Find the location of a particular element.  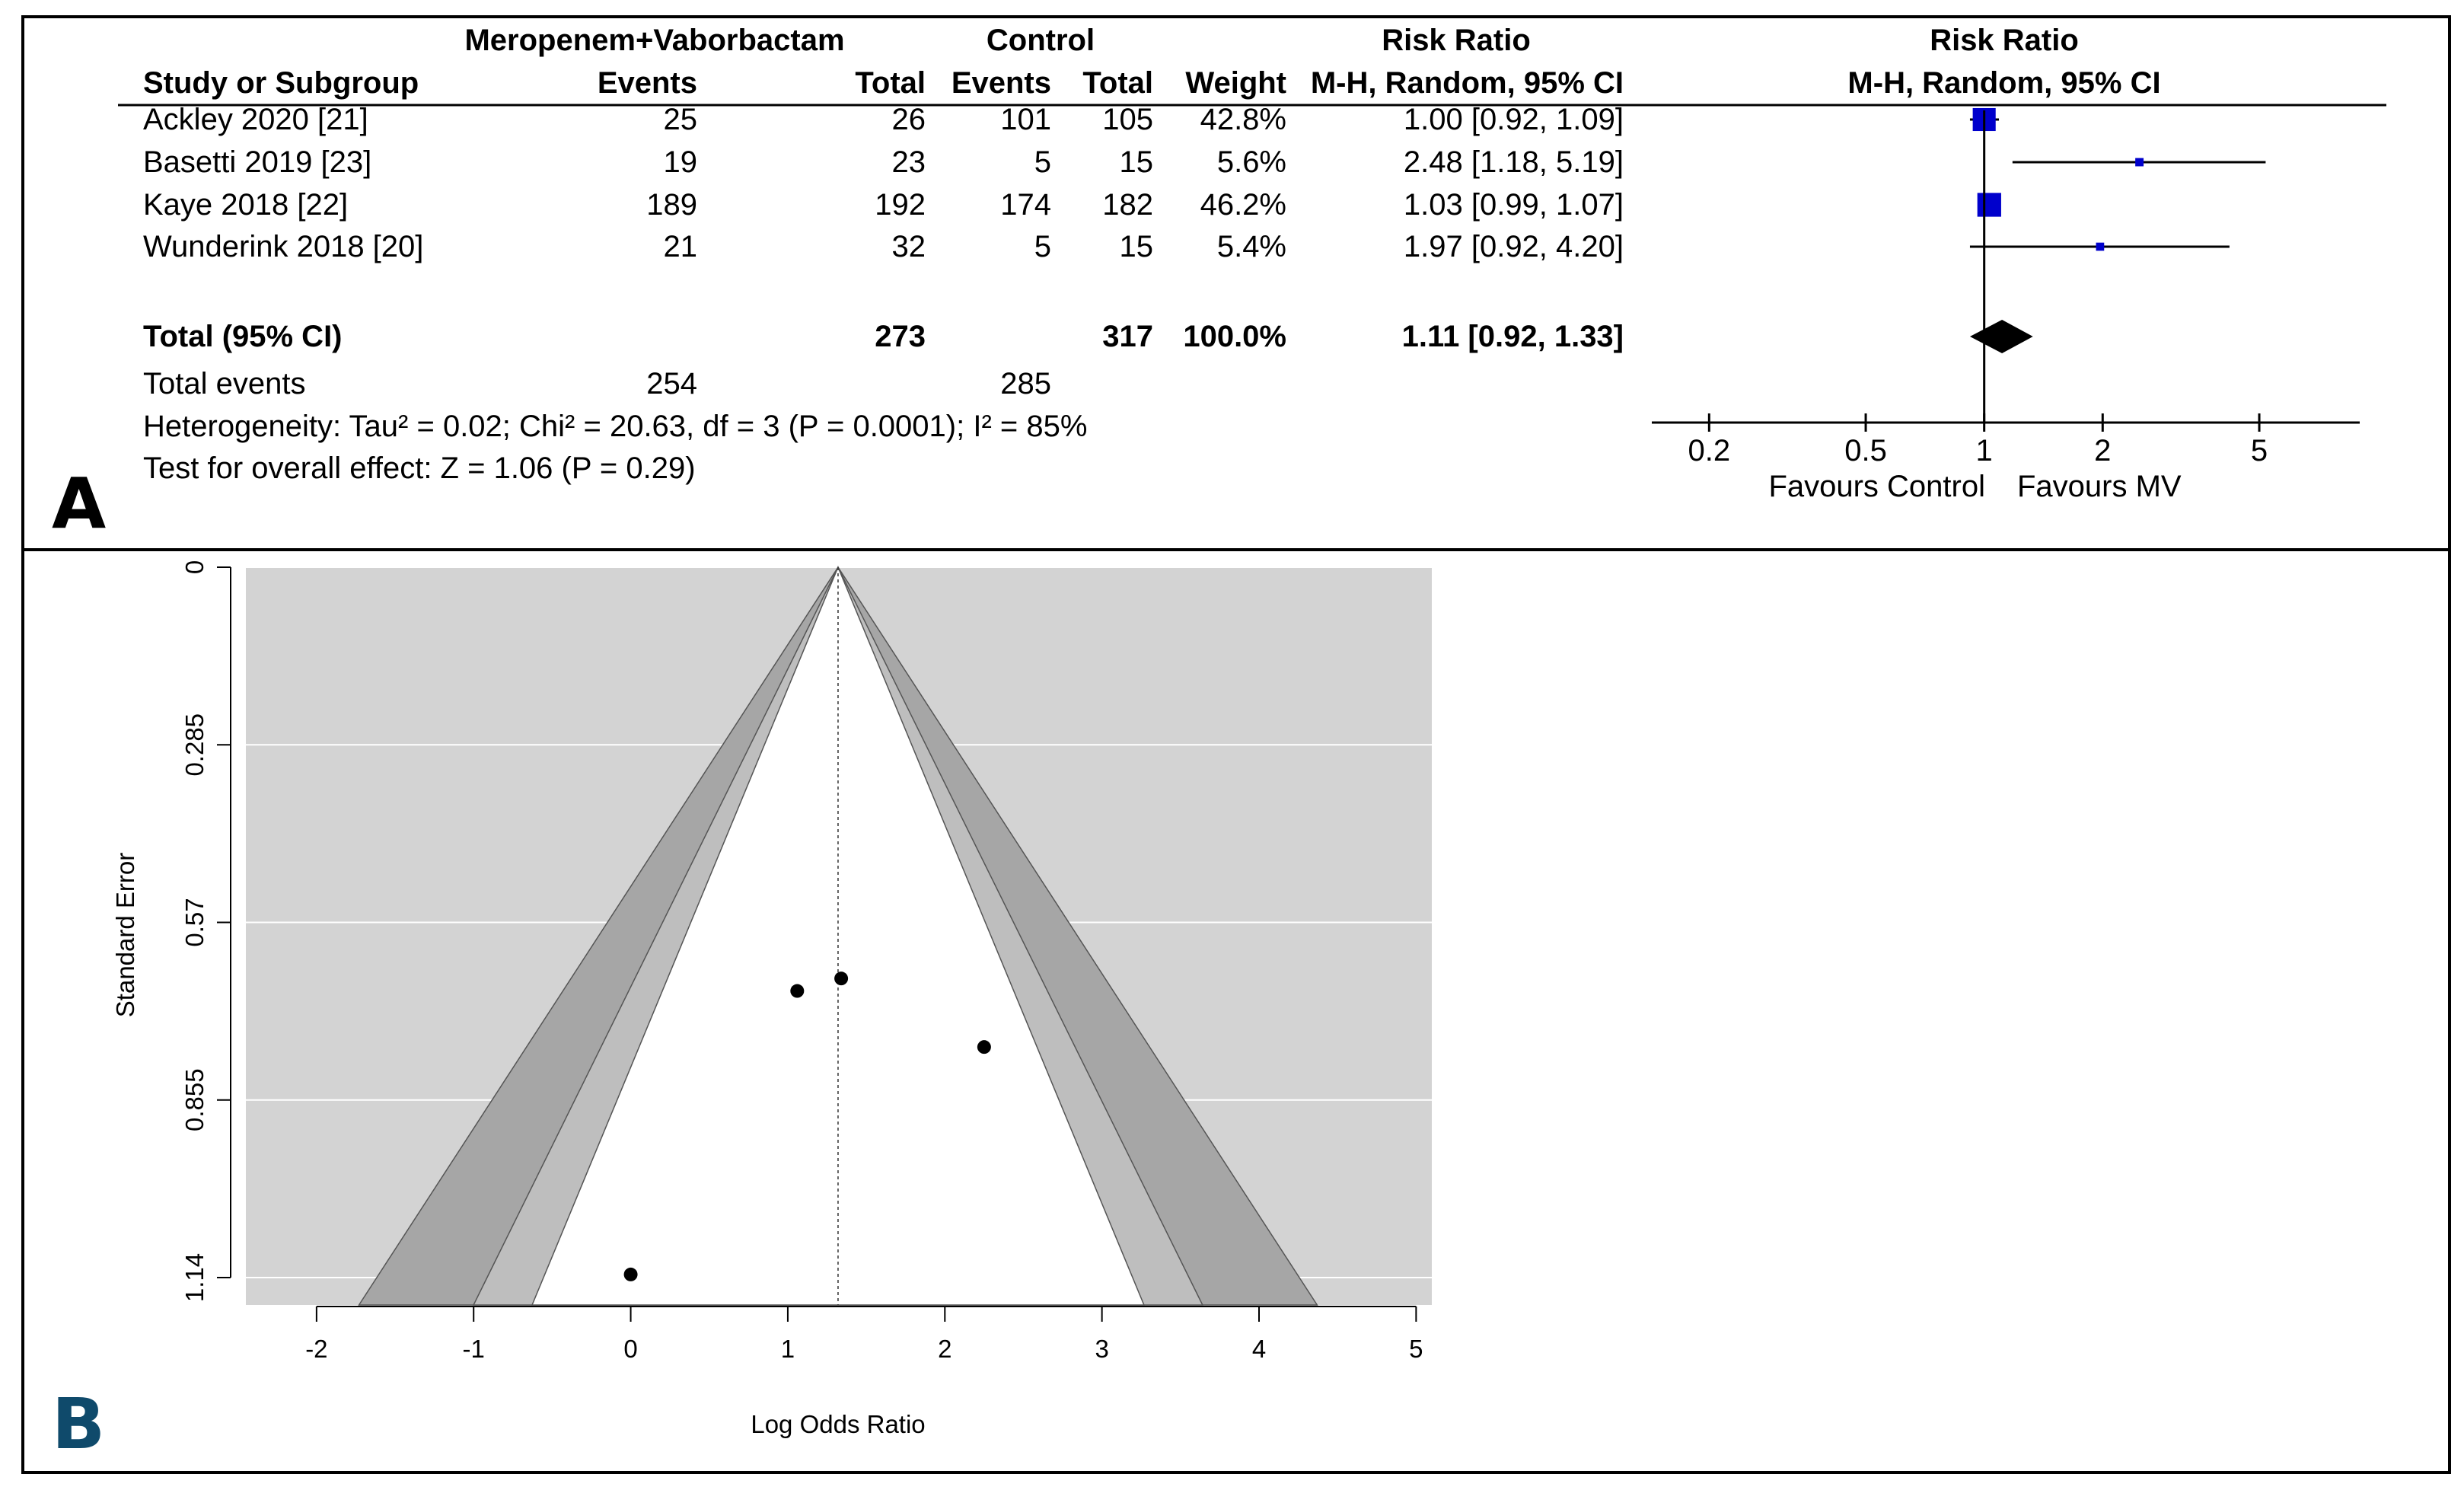

study-cell-study: Kaye 2018 [22] is located at coordinates (246, 205).